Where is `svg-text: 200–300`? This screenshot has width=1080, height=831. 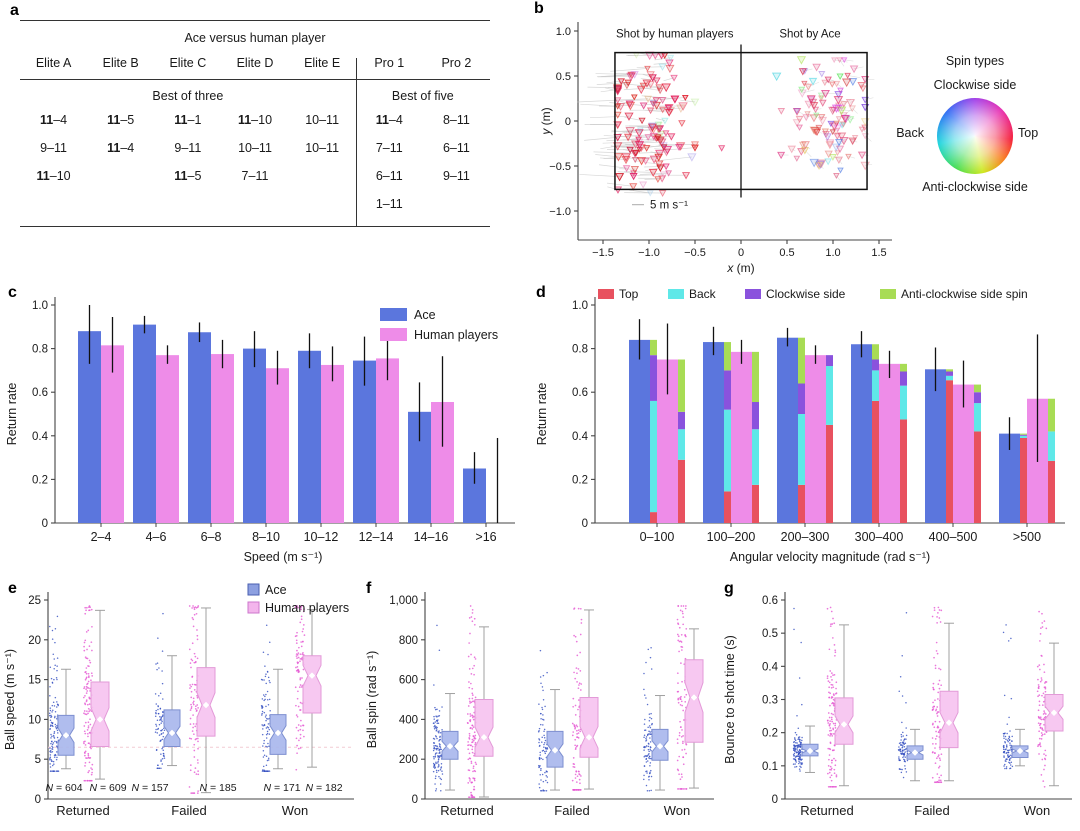 svg-text: 200–300 is located at coordinates (805, 537).